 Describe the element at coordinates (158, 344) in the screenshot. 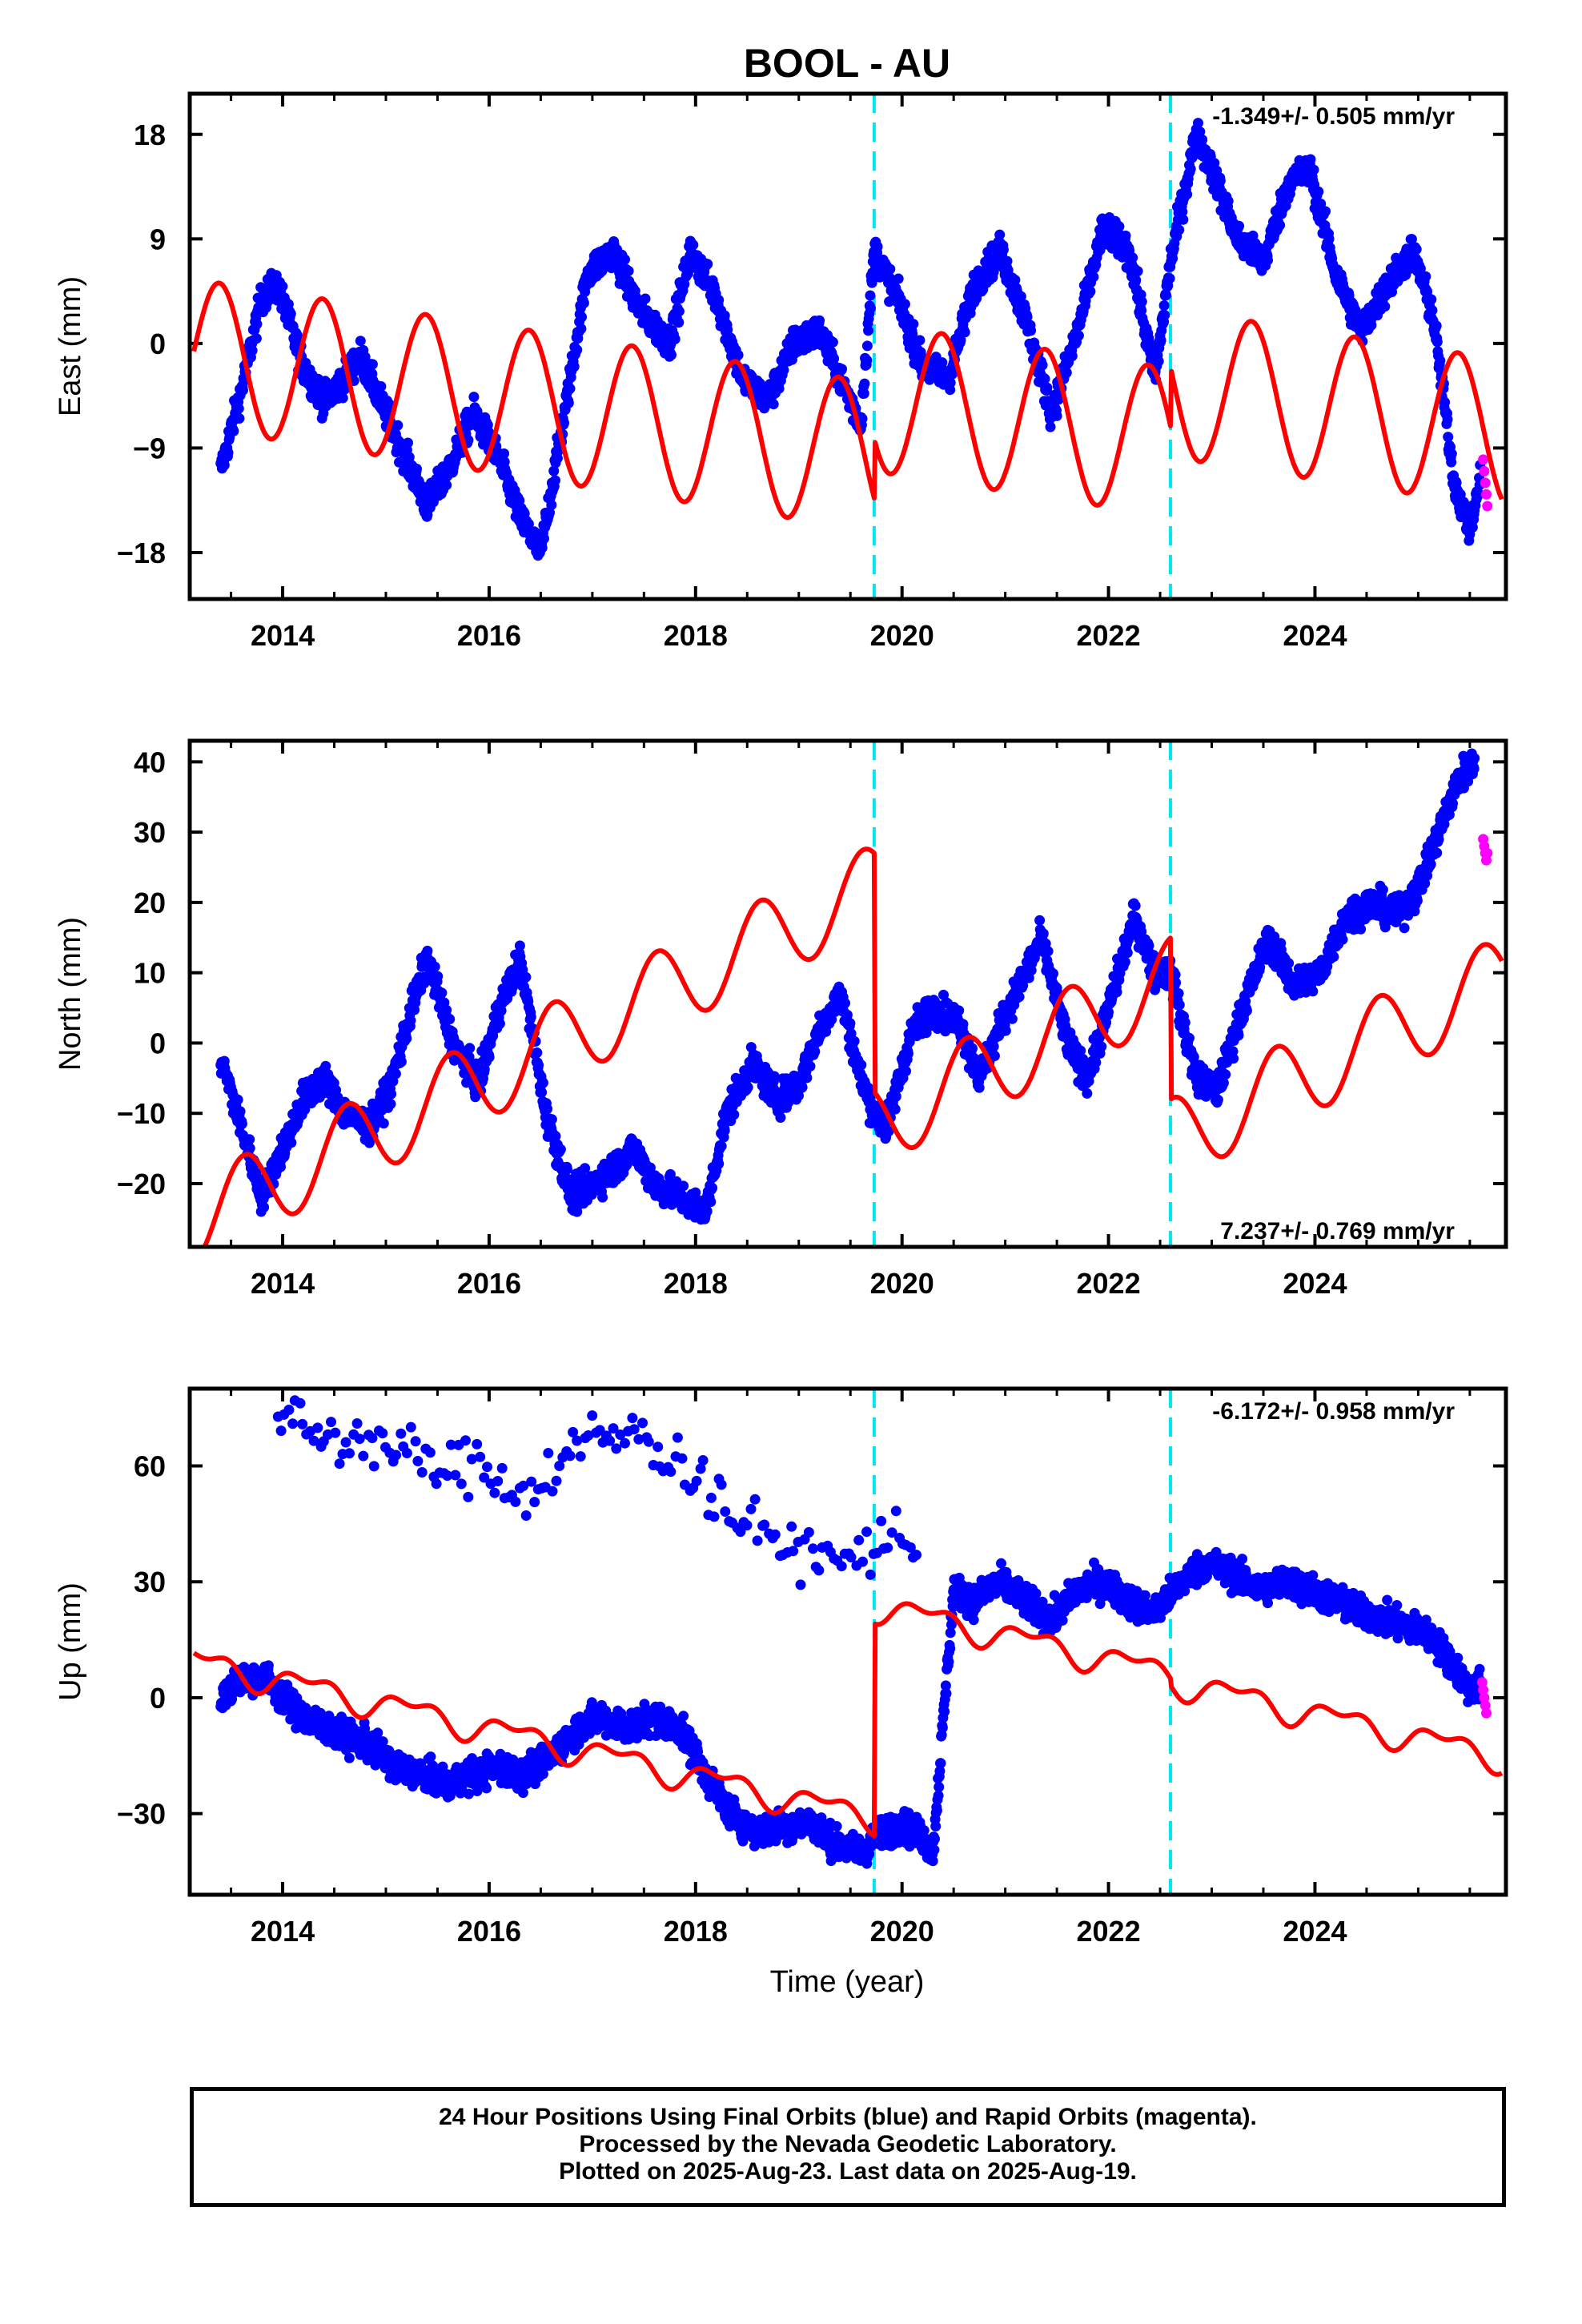

I see `east-ytick-label: 0` at that location.